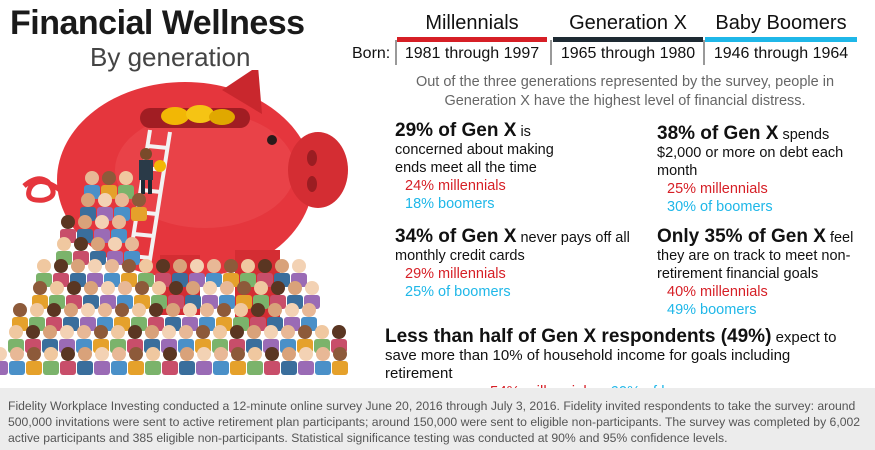  What do you see at coordinates (472, 23) in the screenshot?
I see `gen-millennials-label: Millennials` at bounding box center [472, 23].